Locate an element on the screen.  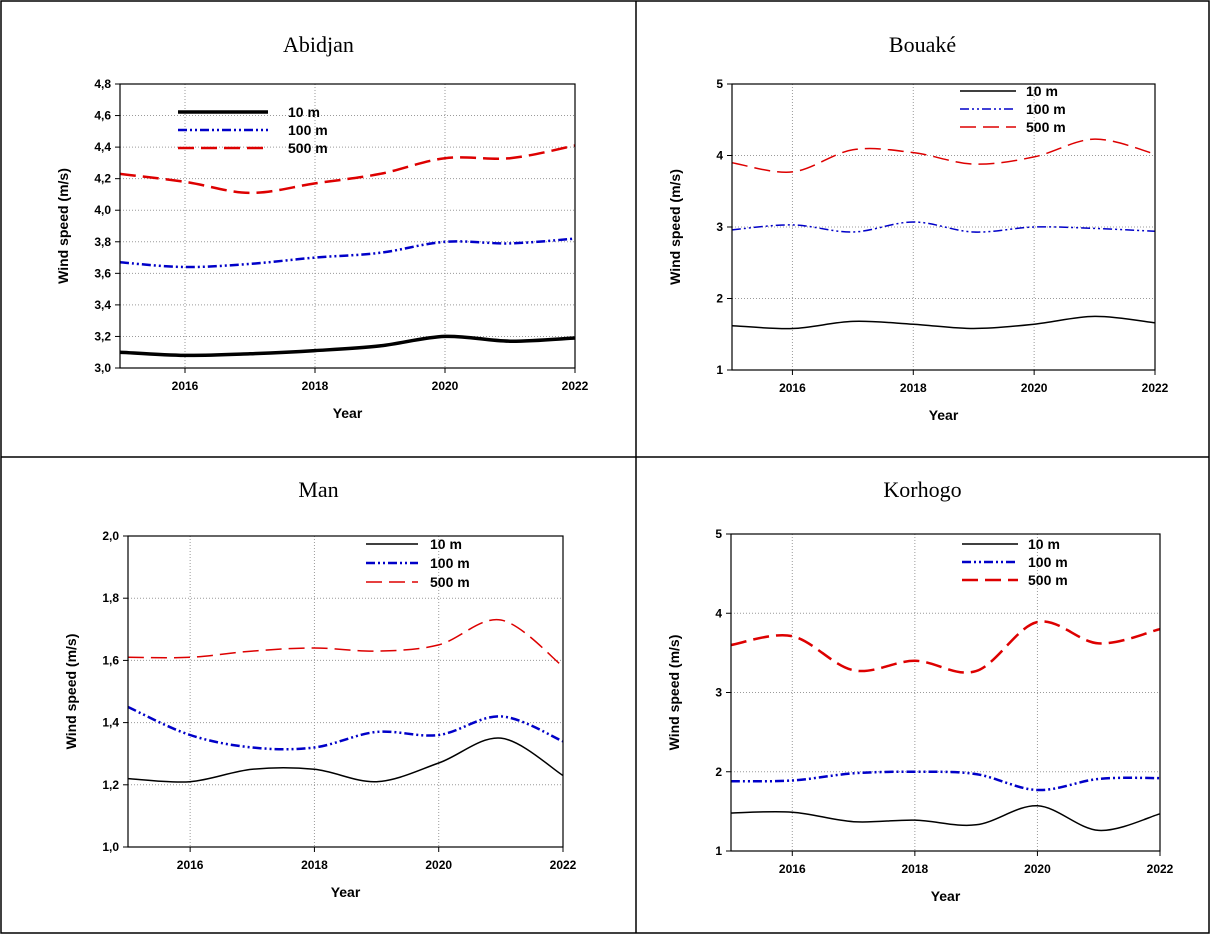
y-tick-label: 4,4 is located at coordinates (102, 147).